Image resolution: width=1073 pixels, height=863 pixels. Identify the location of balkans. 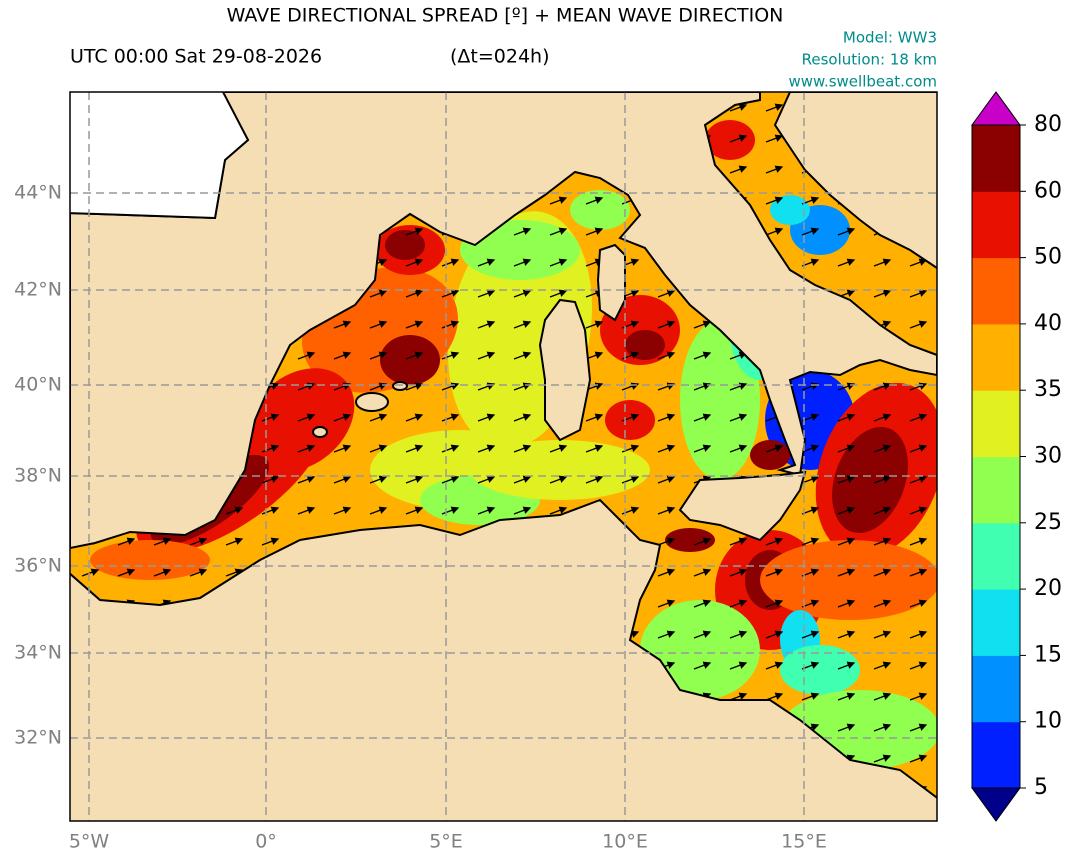
(855, 181).